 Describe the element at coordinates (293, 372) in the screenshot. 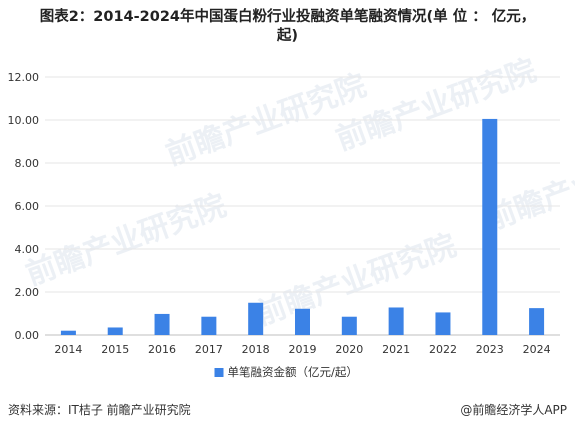

I see `legend-label: 单笔融资金额（亿元/起）` at that location.